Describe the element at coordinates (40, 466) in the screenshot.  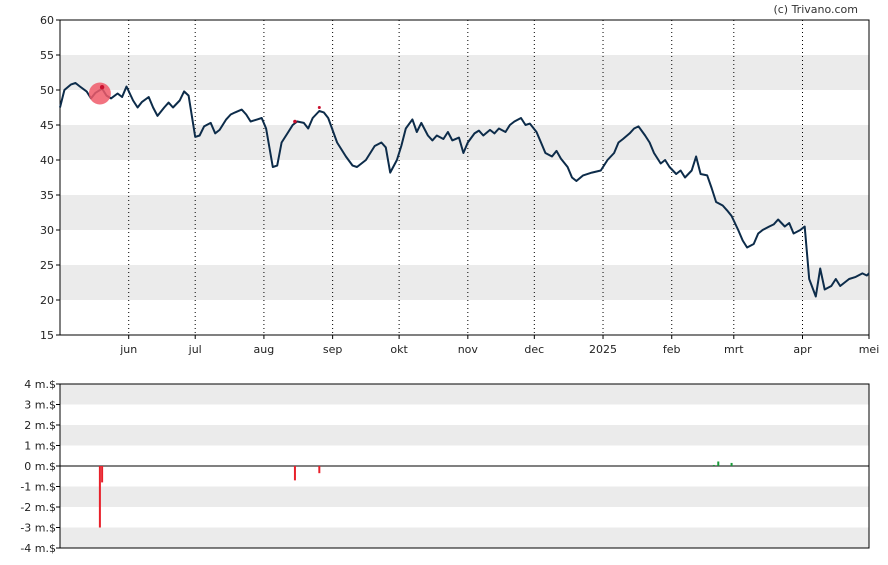
I see `volume-y-tick-label: 0 m.$` at that location.